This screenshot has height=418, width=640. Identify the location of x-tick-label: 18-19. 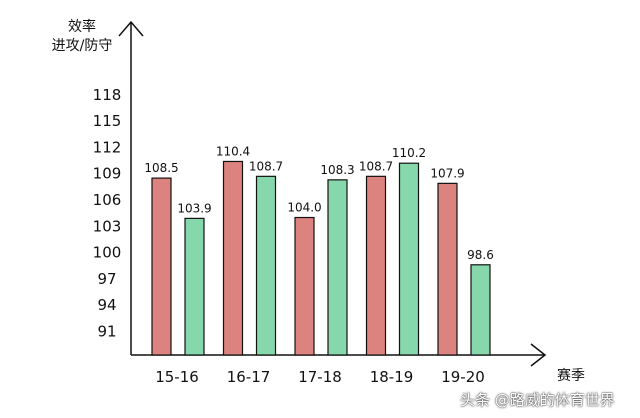
(392, 377).